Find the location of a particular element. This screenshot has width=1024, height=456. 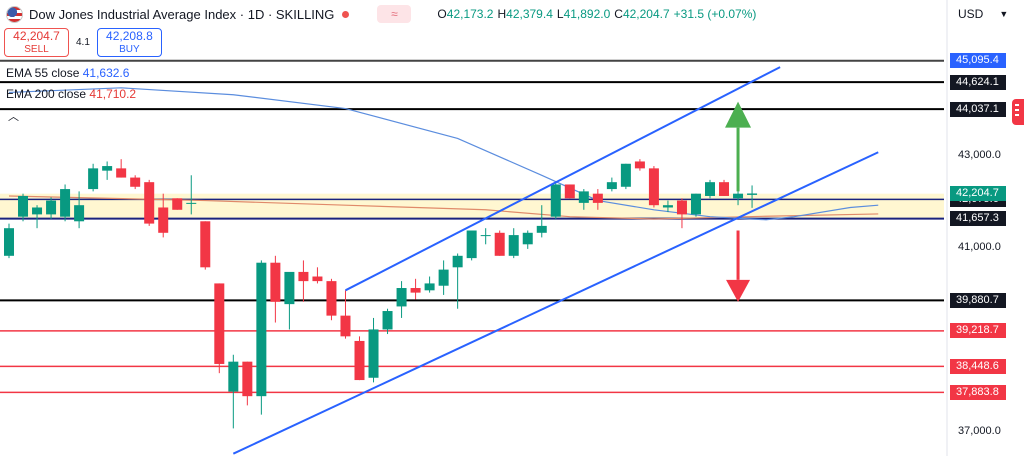

up-arrow-head is located at coordinates (738, 114).